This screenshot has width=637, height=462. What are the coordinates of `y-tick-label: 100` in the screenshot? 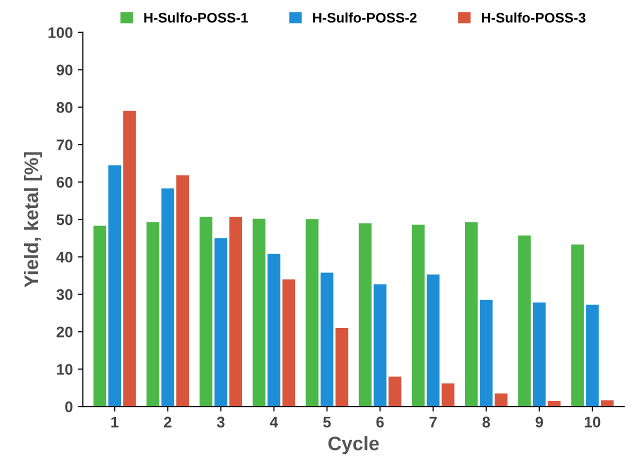 It's located at (60, 32).